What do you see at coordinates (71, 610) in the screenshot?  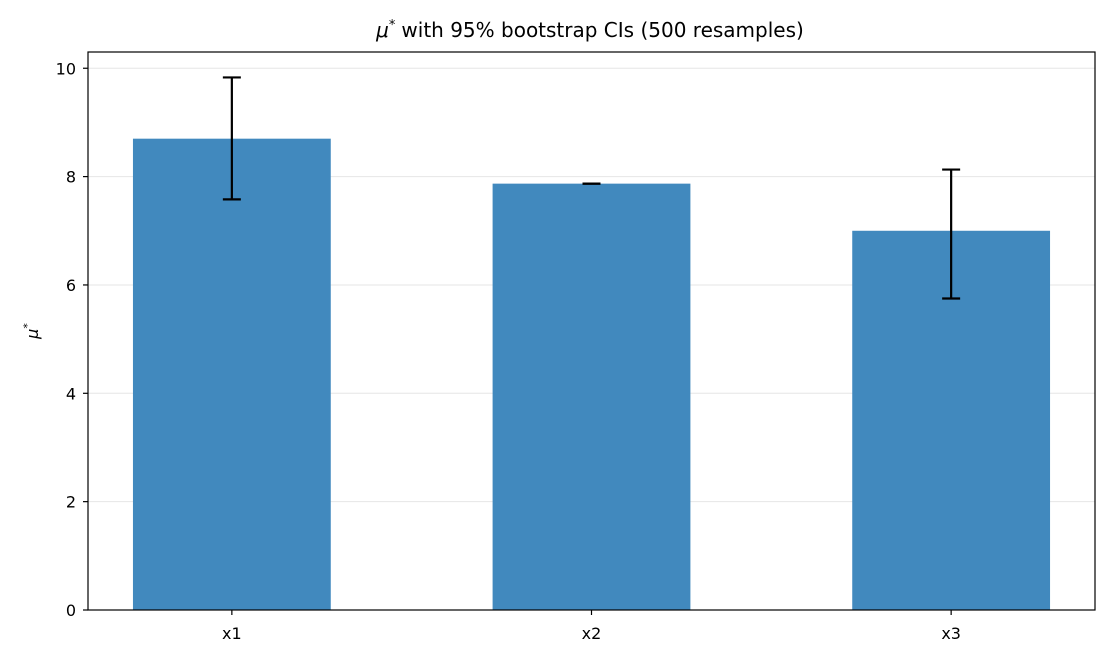 I see `y-tick-label: 0` at bounding box center [71, 610].